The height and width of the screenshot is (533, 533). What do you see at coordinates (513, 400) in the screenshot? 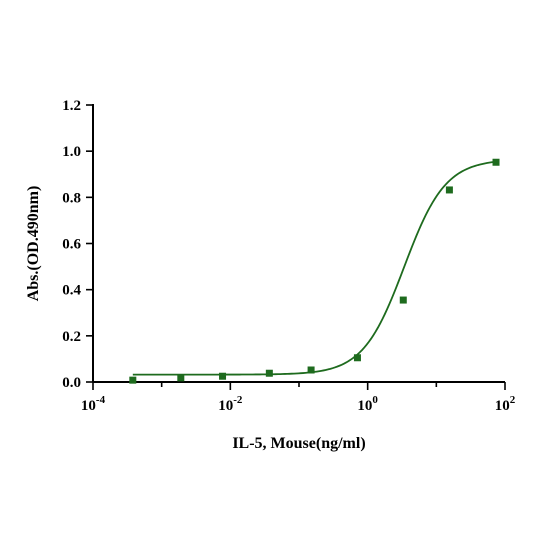
I see `x-tick-exponent: 2` at bounding box center [513, 400].